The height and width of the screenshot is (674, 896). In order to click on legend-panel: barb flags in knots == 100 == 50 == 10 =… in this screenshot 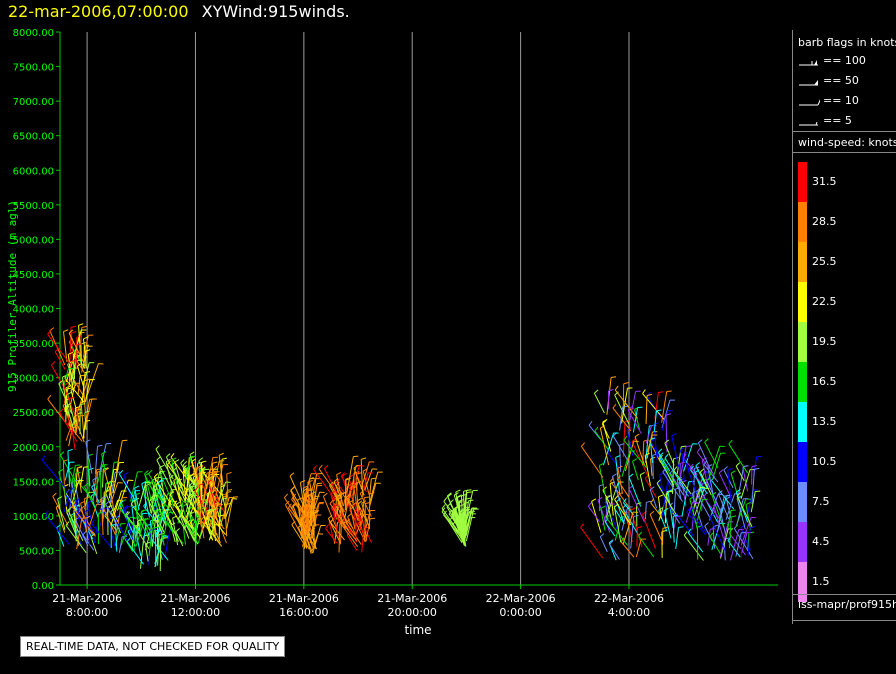, I will do `click(844, 327)`.